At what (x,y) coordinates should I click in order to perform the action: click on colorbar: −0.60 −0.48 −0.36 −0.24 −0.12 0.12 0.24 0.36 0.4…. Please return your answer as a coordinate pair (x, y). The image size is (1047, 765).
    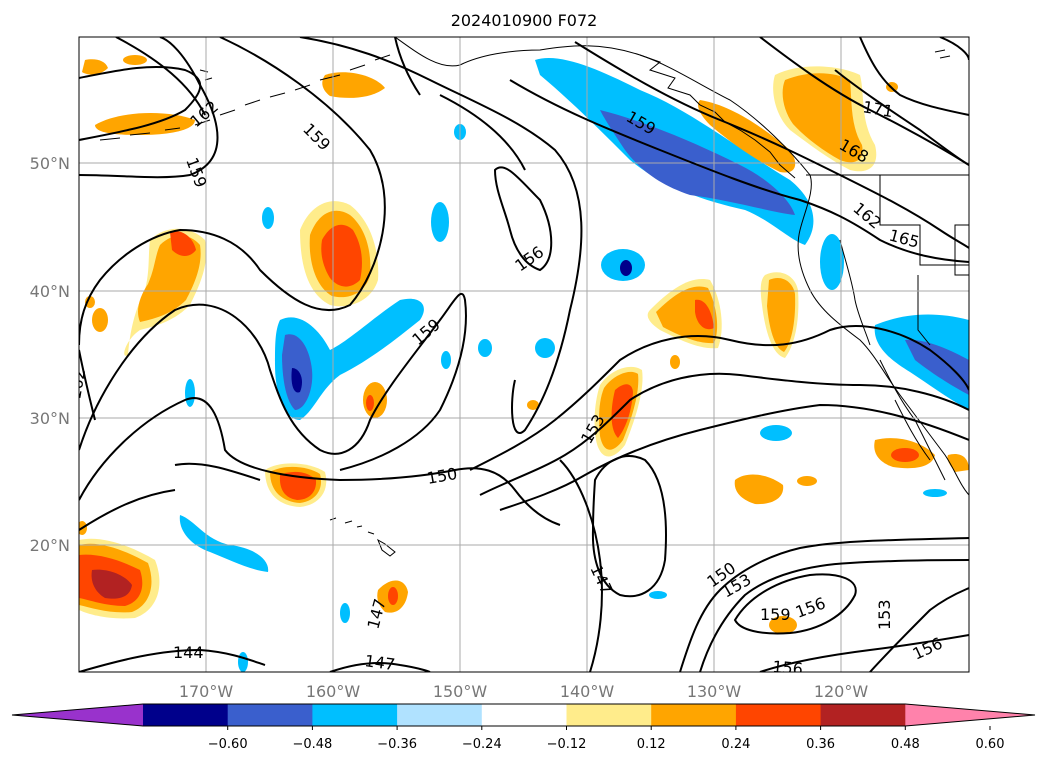
    Looking at the image, I should click on (523, 727).